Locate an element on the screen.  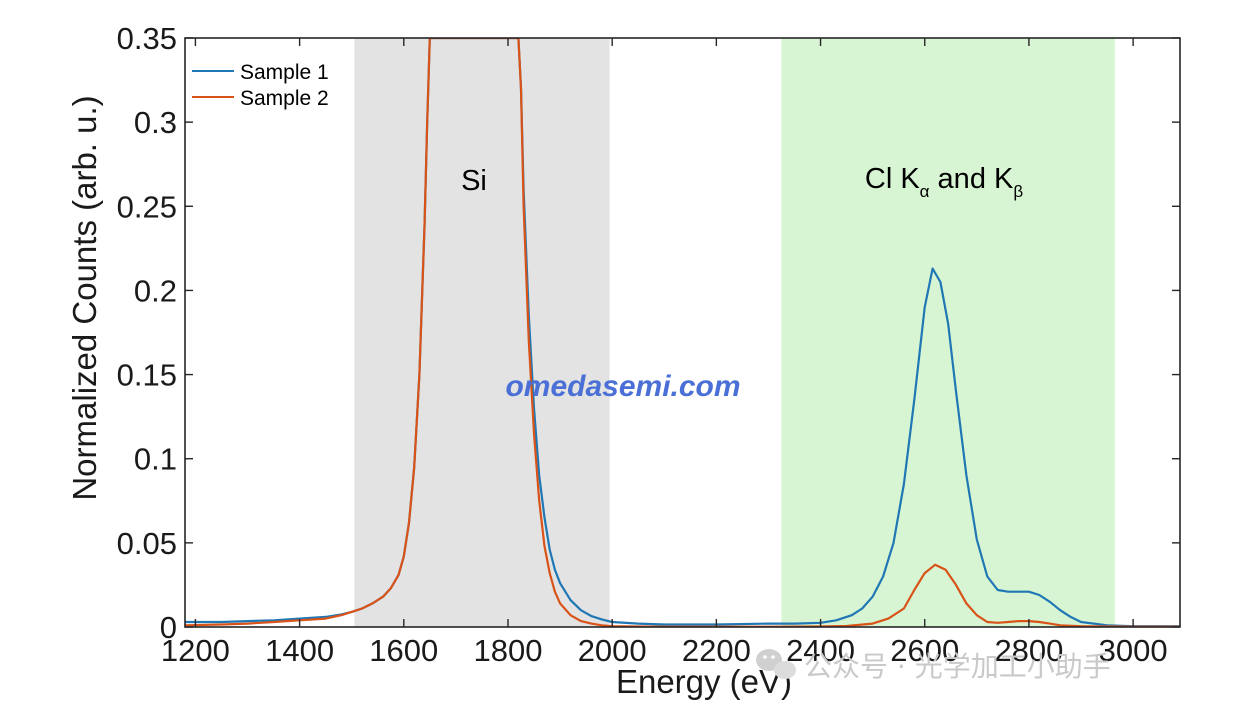
x-tick-label: 1600 is located at coordinates (403, 650).